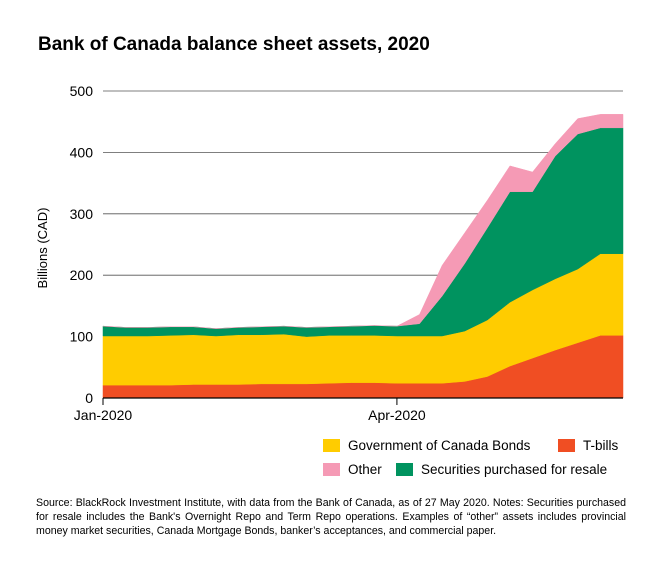  I want to click on legend-swatch-t-bills, so click(566, 445).